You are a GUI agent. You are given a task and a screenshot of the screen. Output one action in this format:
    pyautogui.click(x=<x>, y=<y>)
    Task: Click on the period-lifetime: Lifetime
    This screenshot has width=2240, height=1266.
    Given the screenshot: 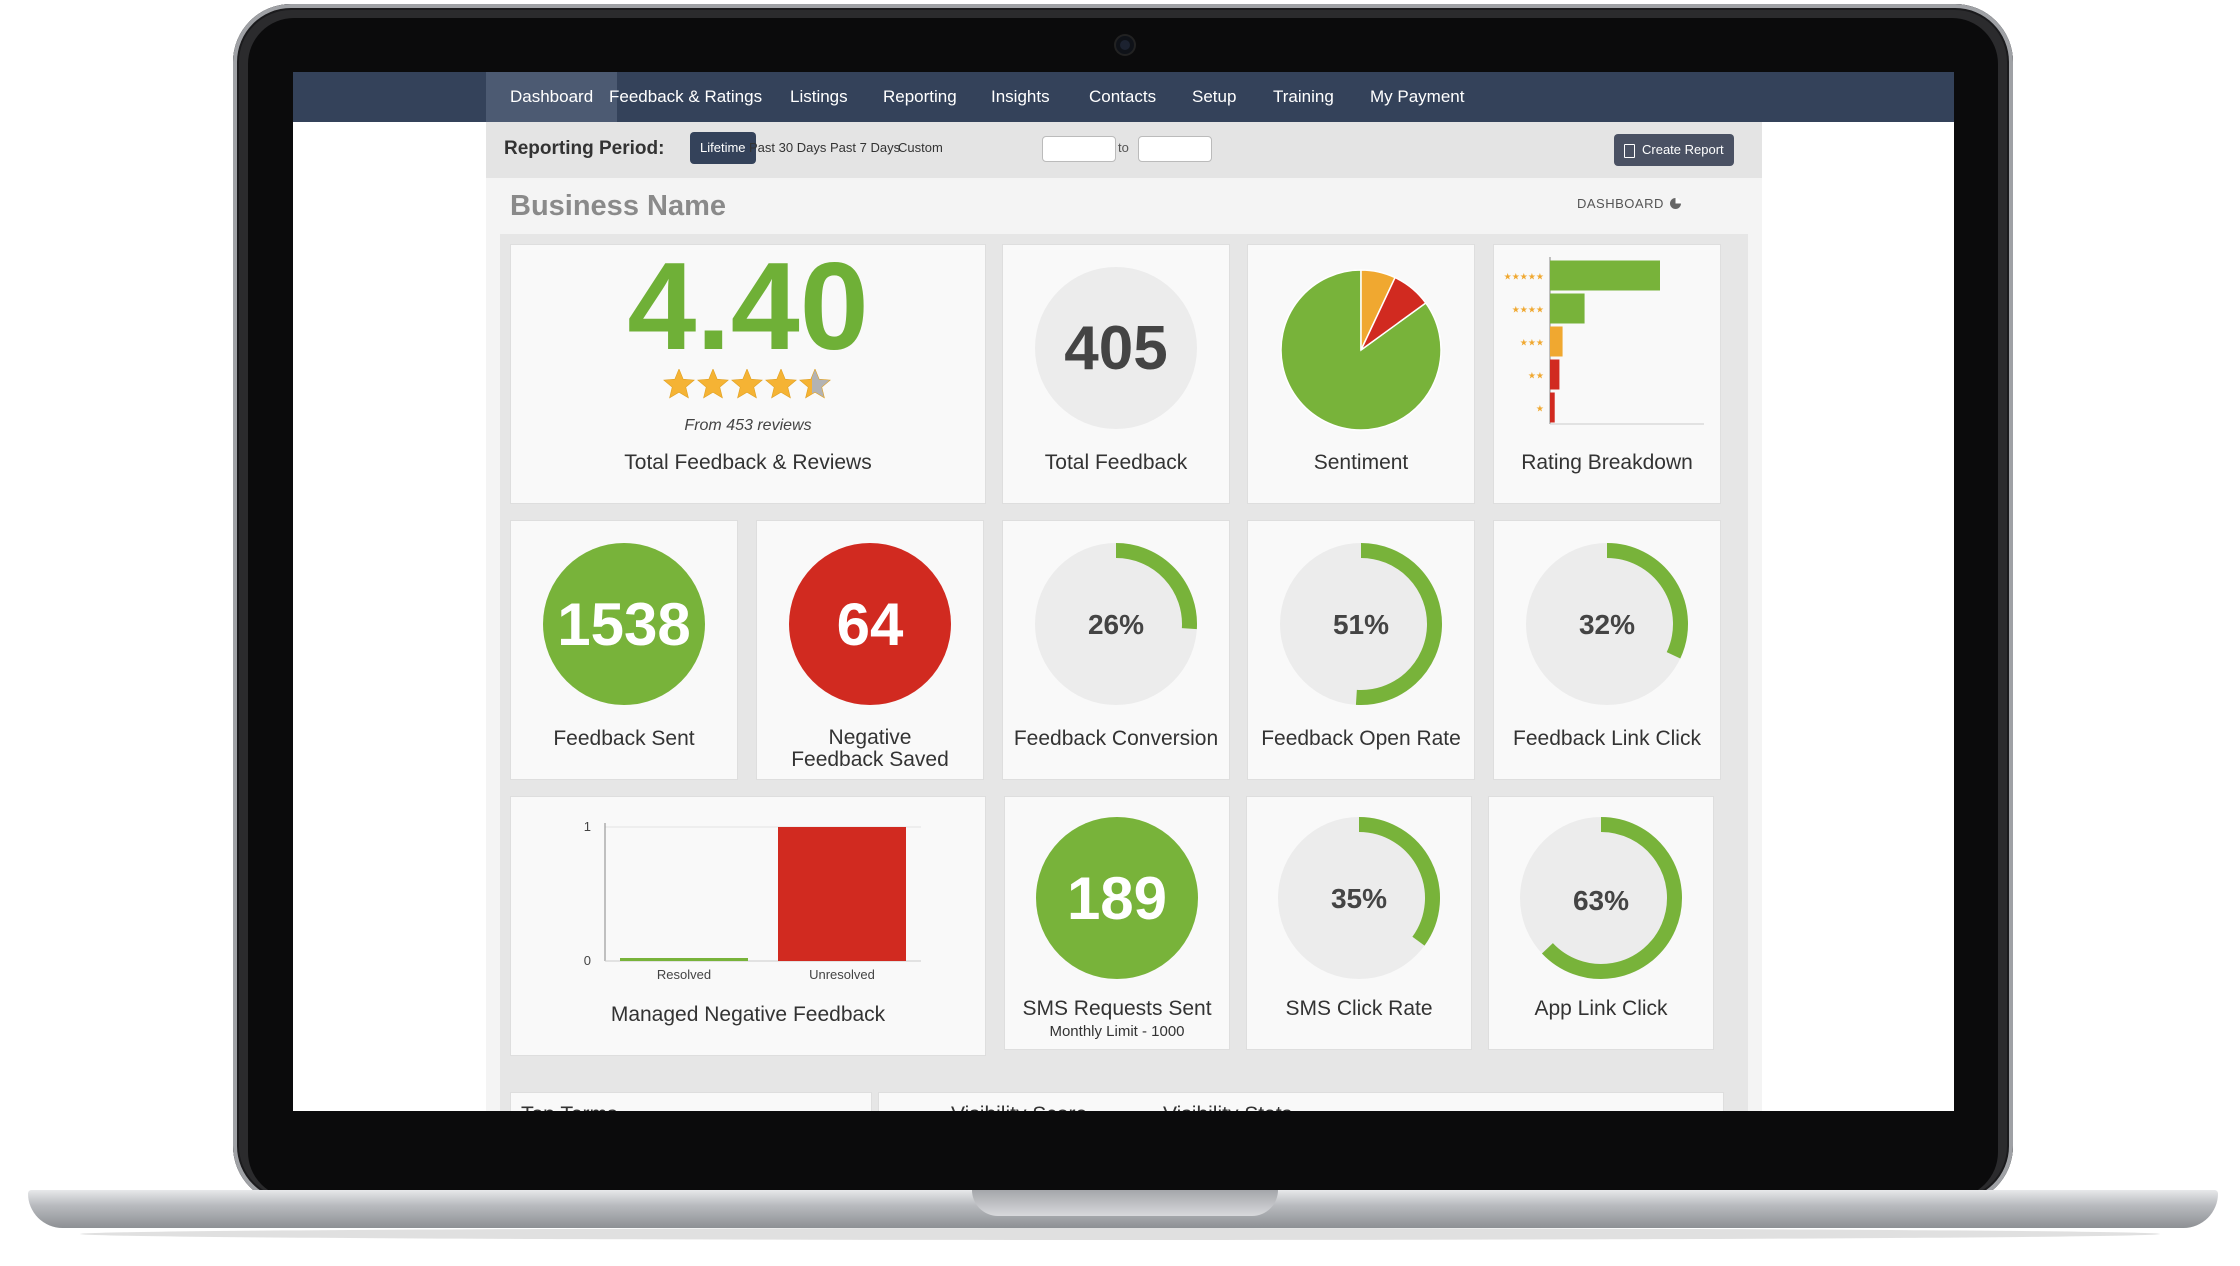 What is the action you would take?
    pyautogui.click(x=723, y=148)
    